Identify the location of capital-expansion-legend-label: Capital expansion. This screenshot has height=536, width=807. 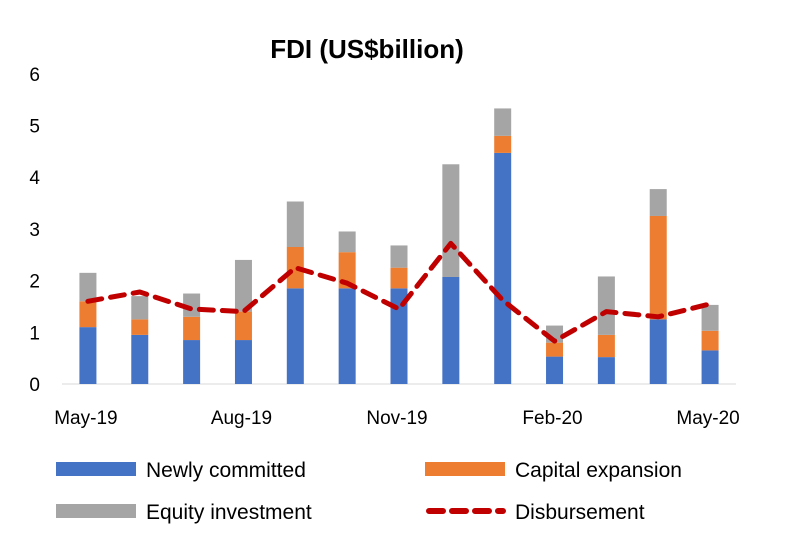
(598, 470).